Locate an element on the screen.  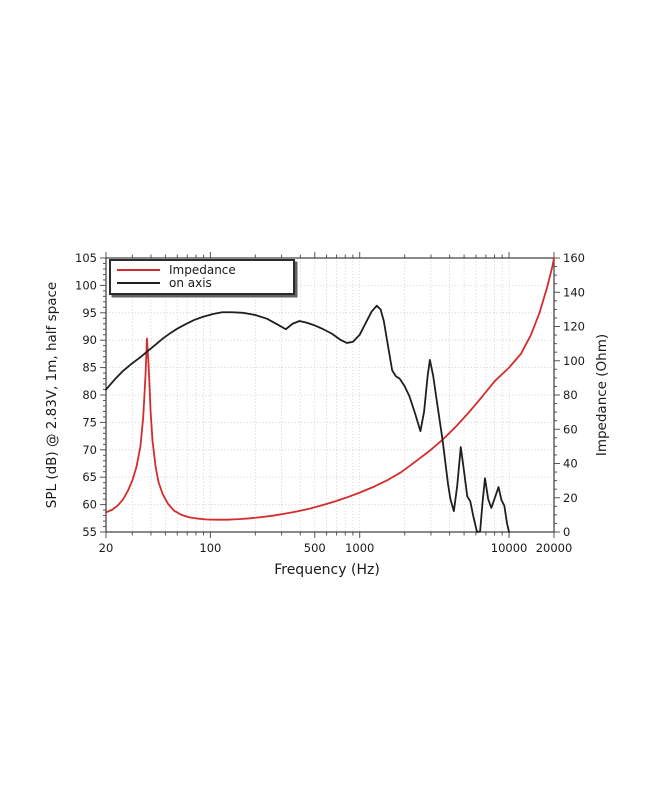
x-tick-label: 500 is located at coordinates (315, 548).